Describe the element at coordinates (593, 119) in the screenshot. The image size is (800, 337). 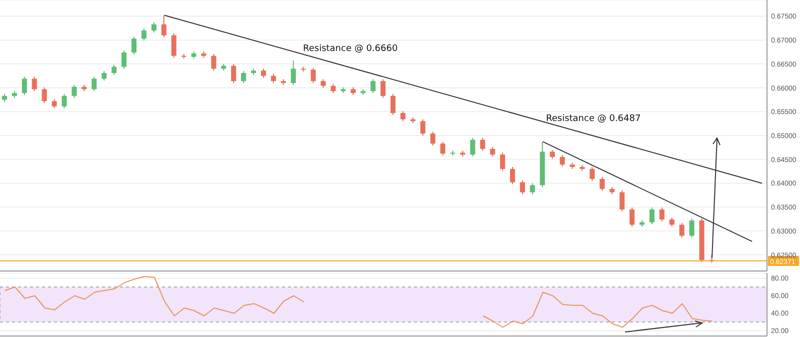
I see `annotation: Resistance @ 0.6487` at that location.